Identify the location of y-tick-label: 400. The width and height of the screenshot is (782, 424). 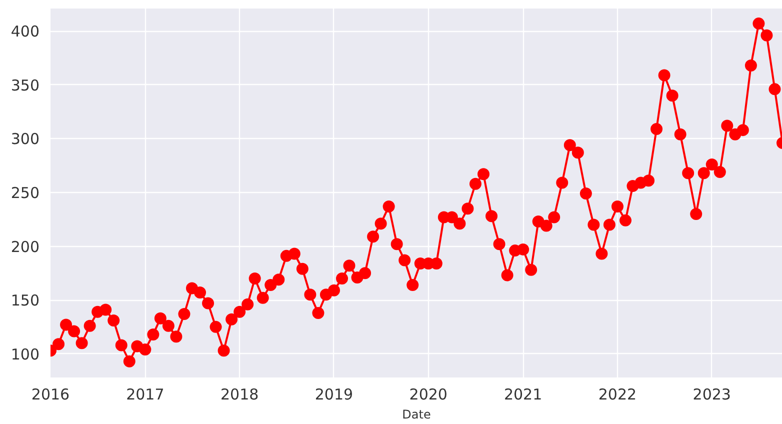
(25, 31).